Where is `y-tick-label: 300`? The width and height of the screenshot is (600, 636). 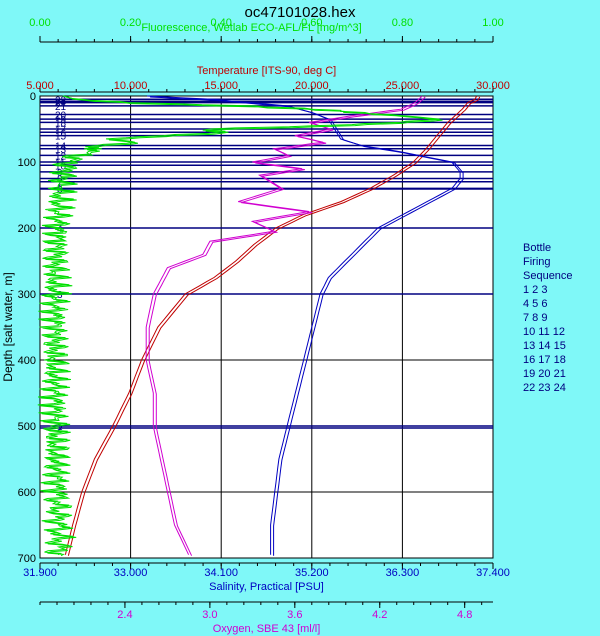 y-tick-label: 300 is located at coordinates (27, 295).